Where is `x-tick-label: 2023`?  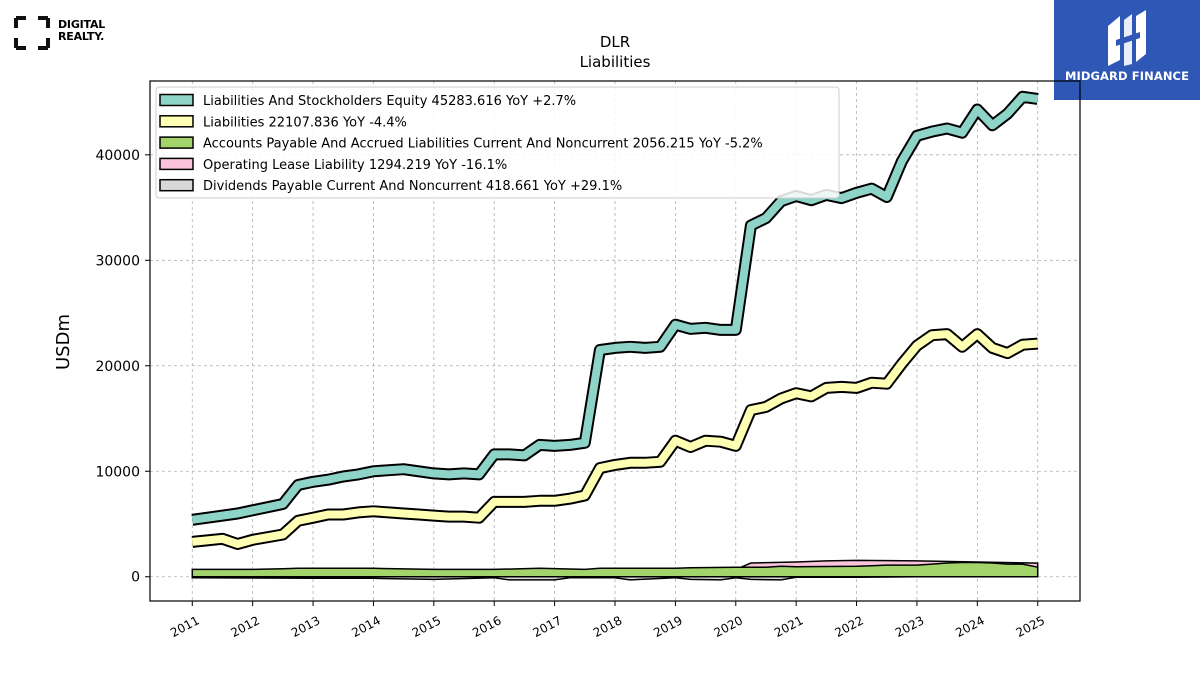 x-tick-label: 2023 is located at coordinates (910, 626).